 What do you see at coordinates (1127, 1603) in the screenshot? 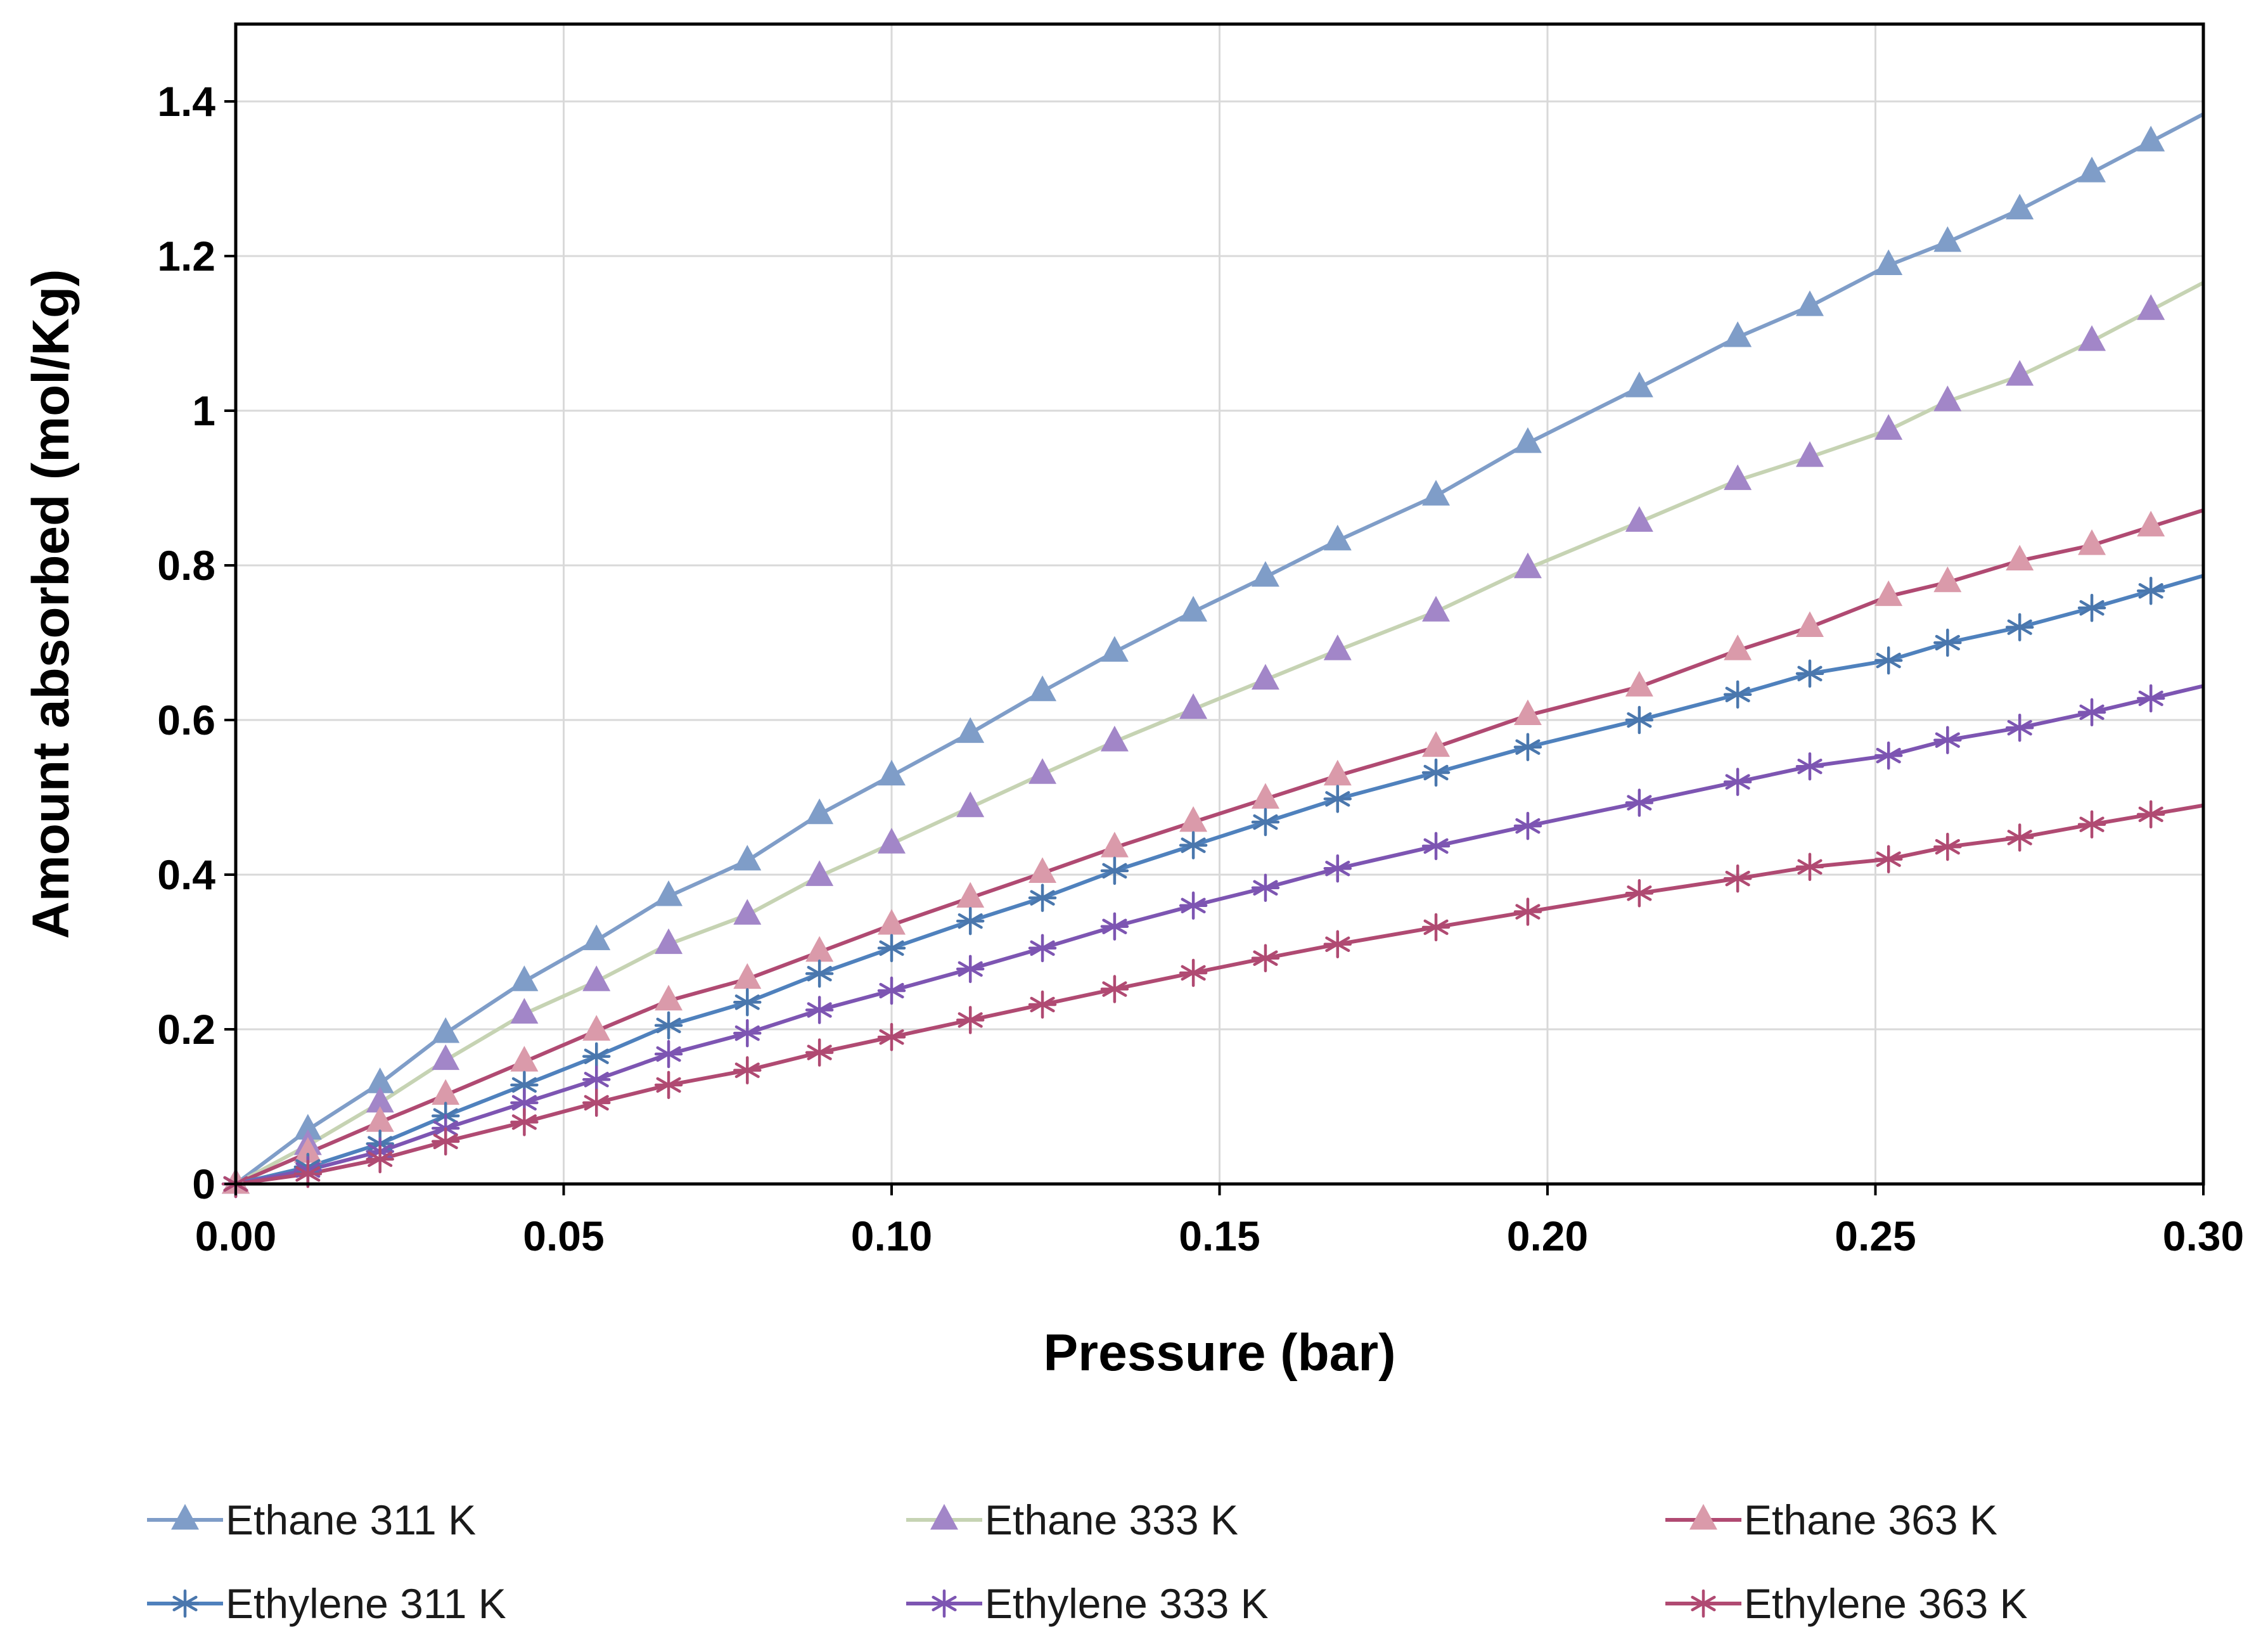
I see `legend-label: Ethylene 333 K` at bounding box center [1127, 1603].